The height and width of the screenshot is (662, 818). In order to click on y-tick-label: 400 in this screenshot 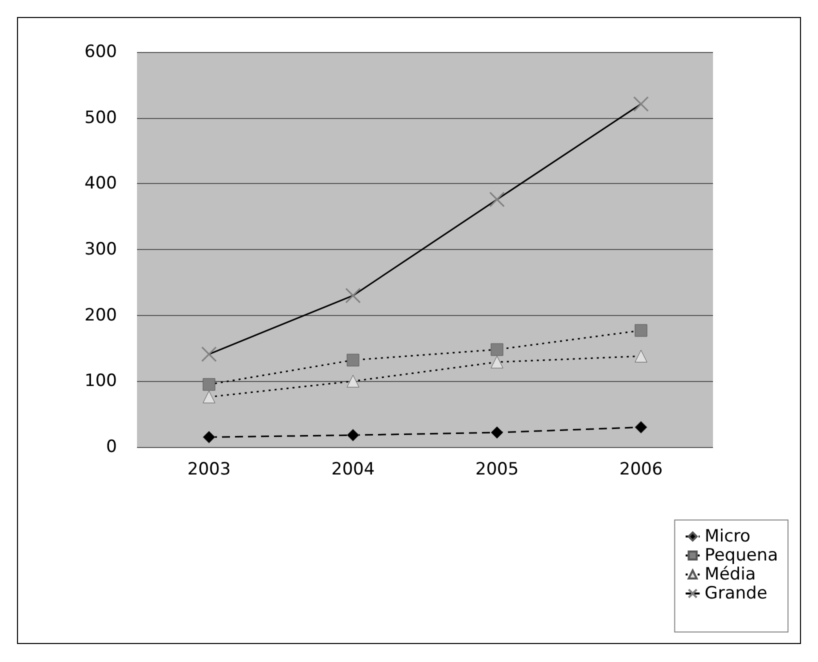, I will do `click(100, 184)`.